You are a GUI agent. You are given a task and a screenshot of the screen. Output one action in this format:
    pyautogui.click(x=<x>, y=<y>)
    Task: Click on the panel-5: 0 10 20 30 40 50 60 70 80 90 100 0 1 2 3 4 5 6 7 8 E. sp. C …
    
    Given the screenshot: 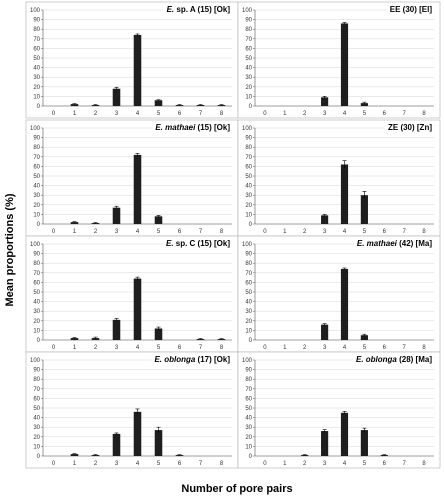 What is the action you would take?
    pyautogui.click(x=132, y=294)
    